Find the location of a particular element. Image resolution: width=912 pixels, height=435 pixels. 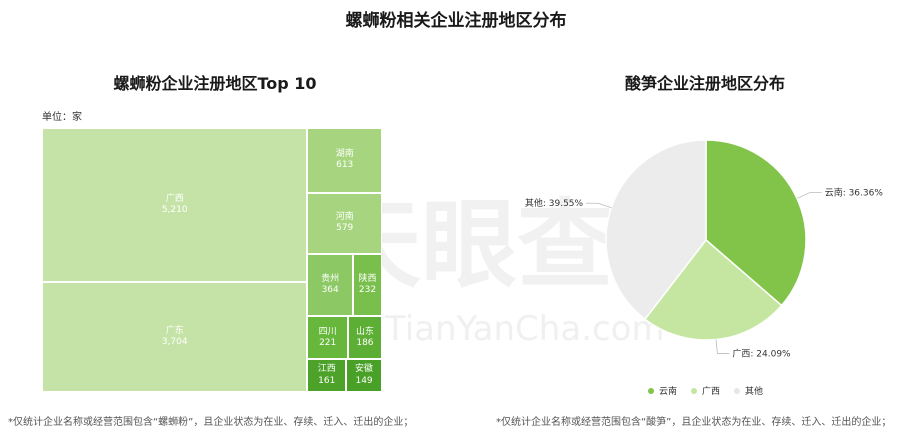

treemap-cell-4: 贵州 364 is located at coordinates (330, 285).